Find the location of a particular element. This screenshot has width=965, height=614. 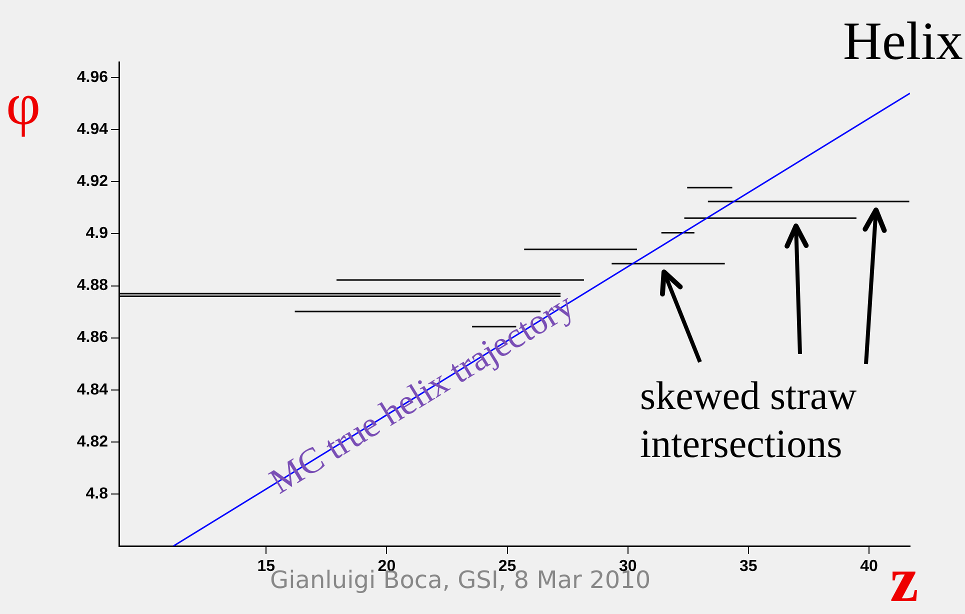

y-axis-title: φ is located at coordinates (23, 104).